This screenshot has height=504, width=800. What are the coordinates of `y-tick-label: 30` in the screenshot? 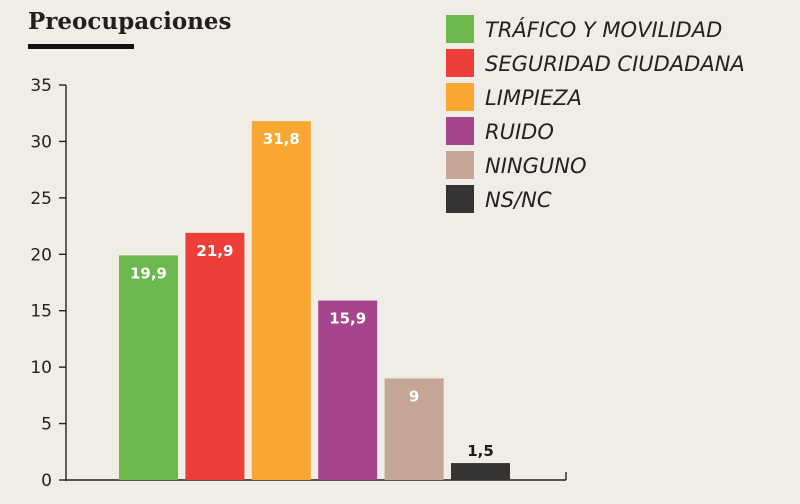 It's located at (41, 142).